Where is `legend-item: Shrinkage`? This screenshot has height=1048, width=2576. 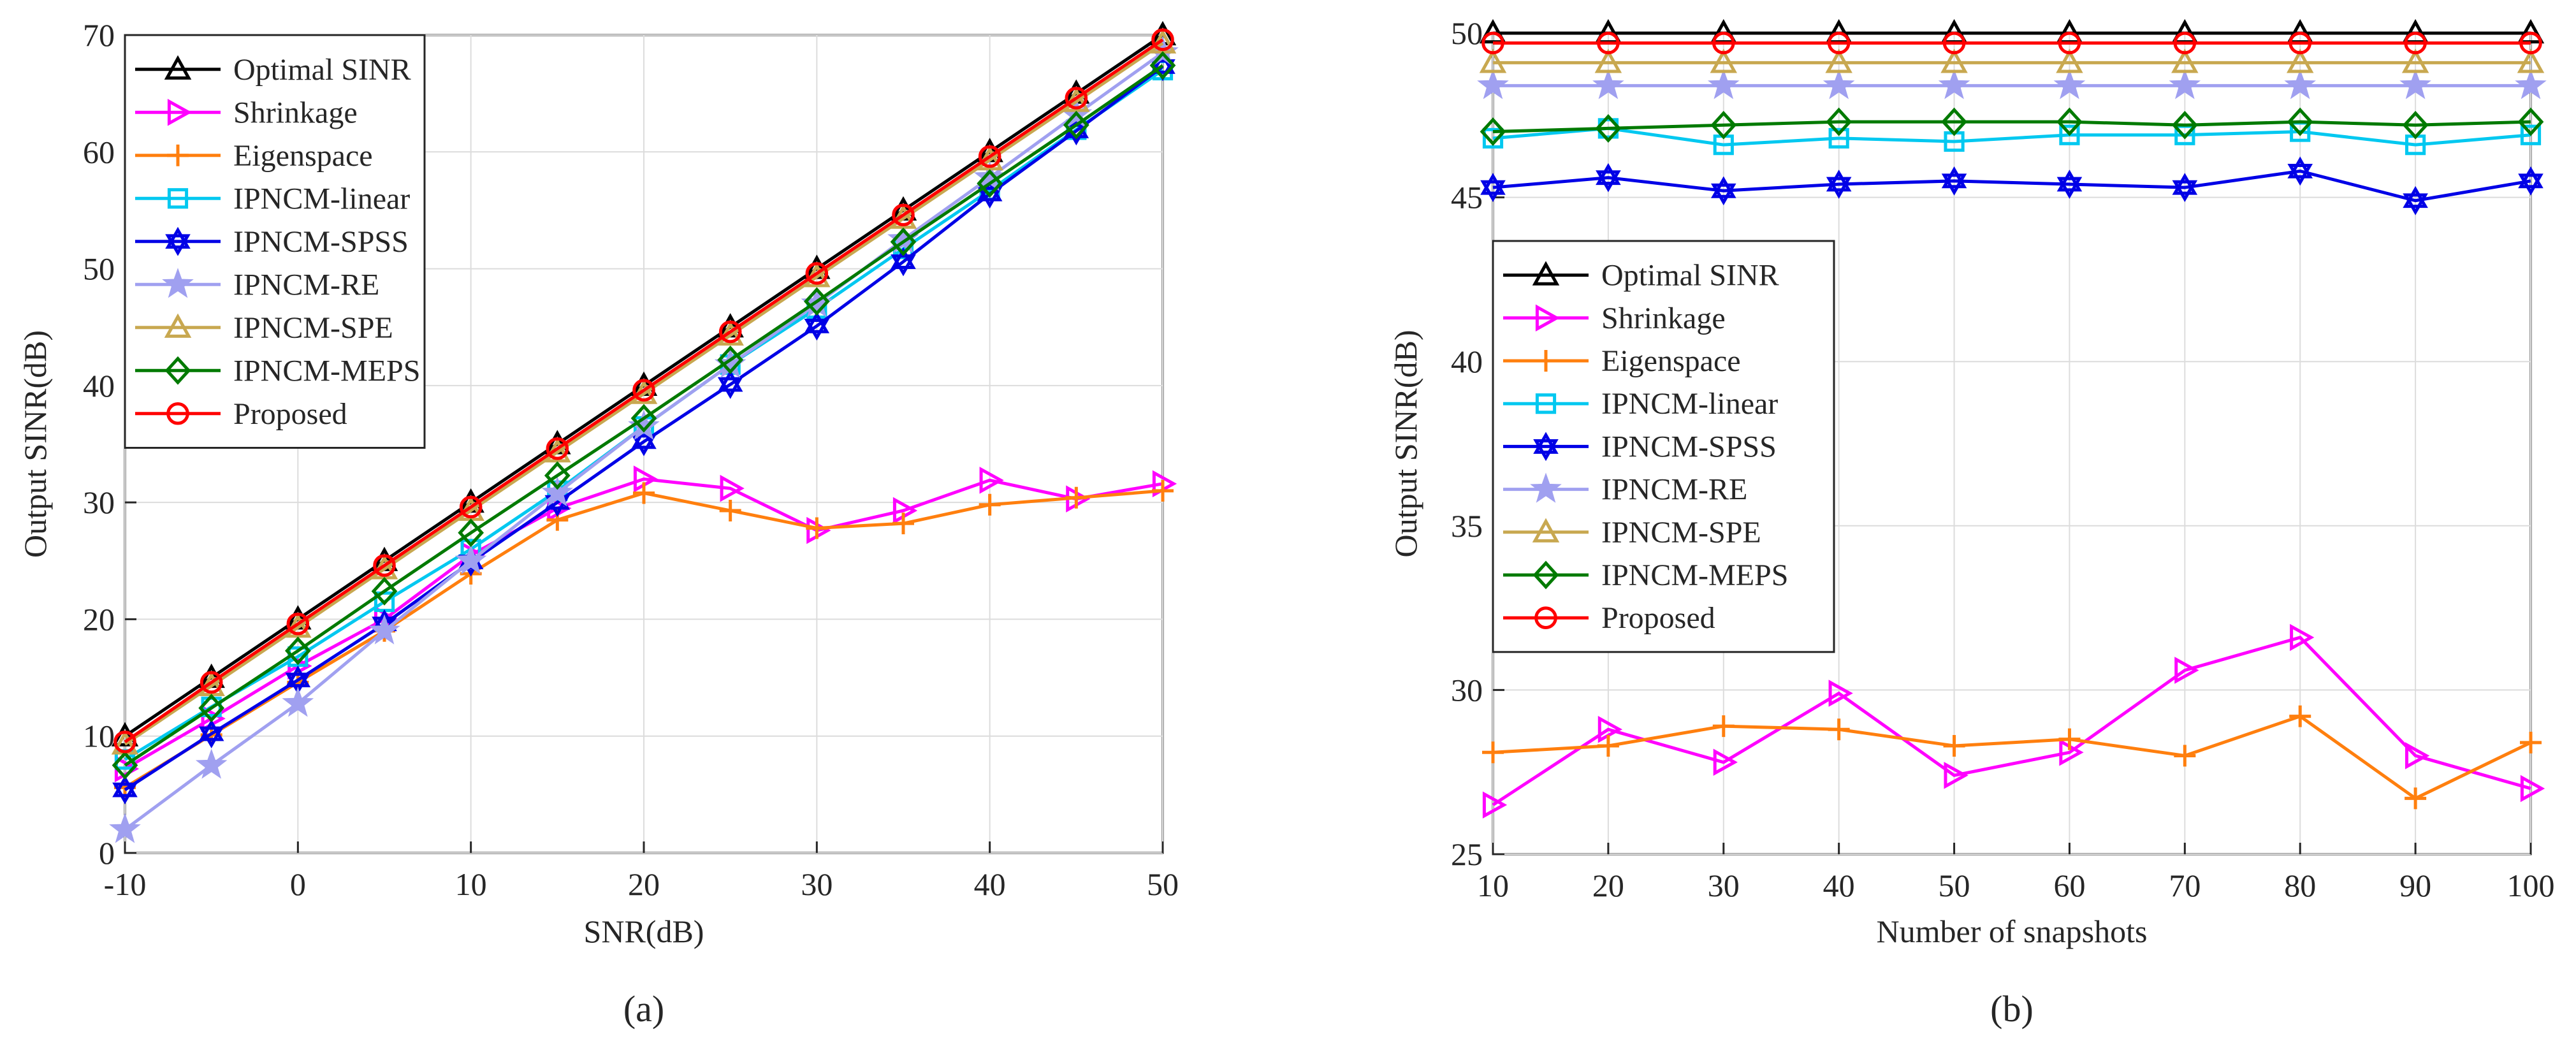 legend-item: Shrinkage is located at coordinates (1614, 318).